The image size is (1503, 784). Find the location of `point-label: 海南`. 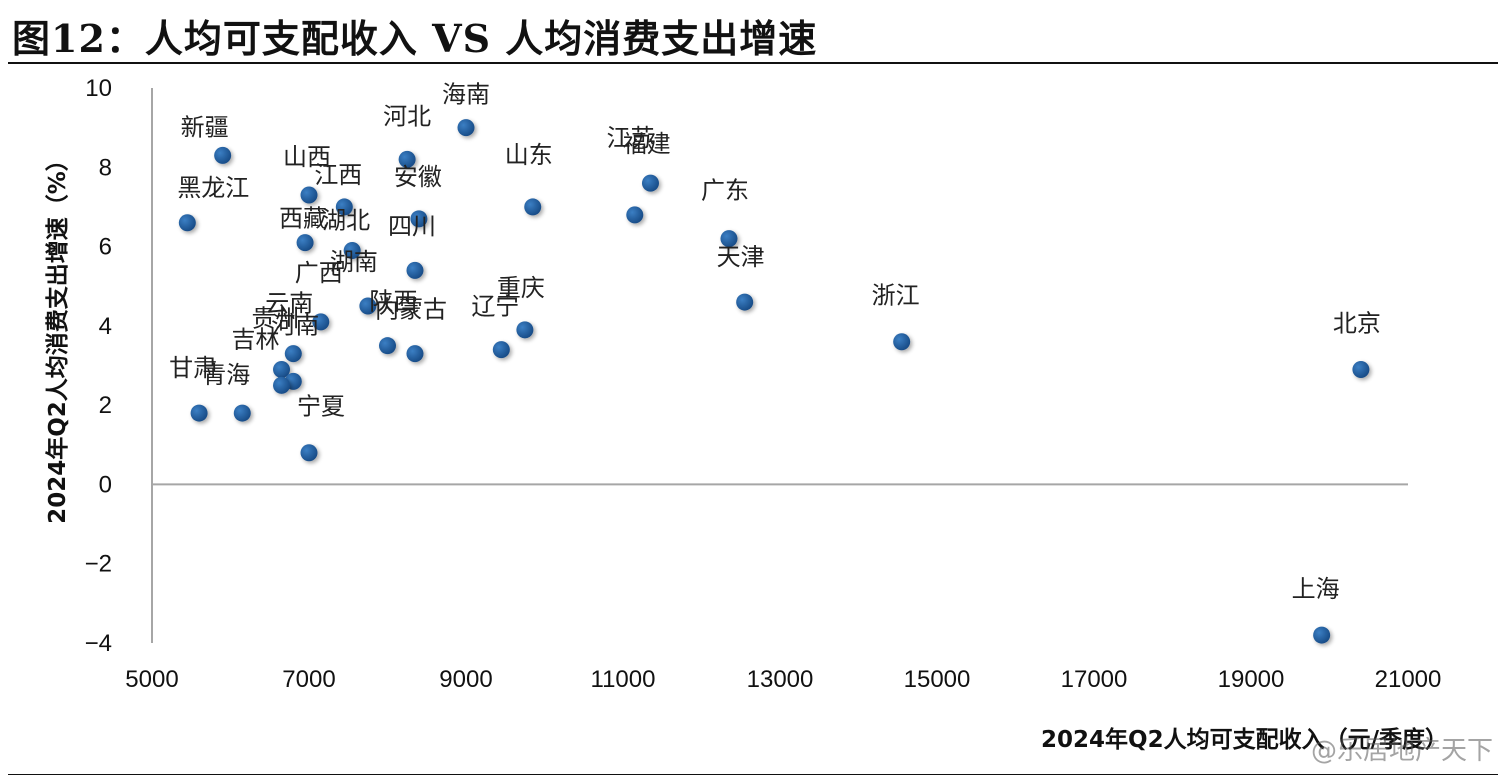

point-label: 海南 is located at coordinates (466, 95).